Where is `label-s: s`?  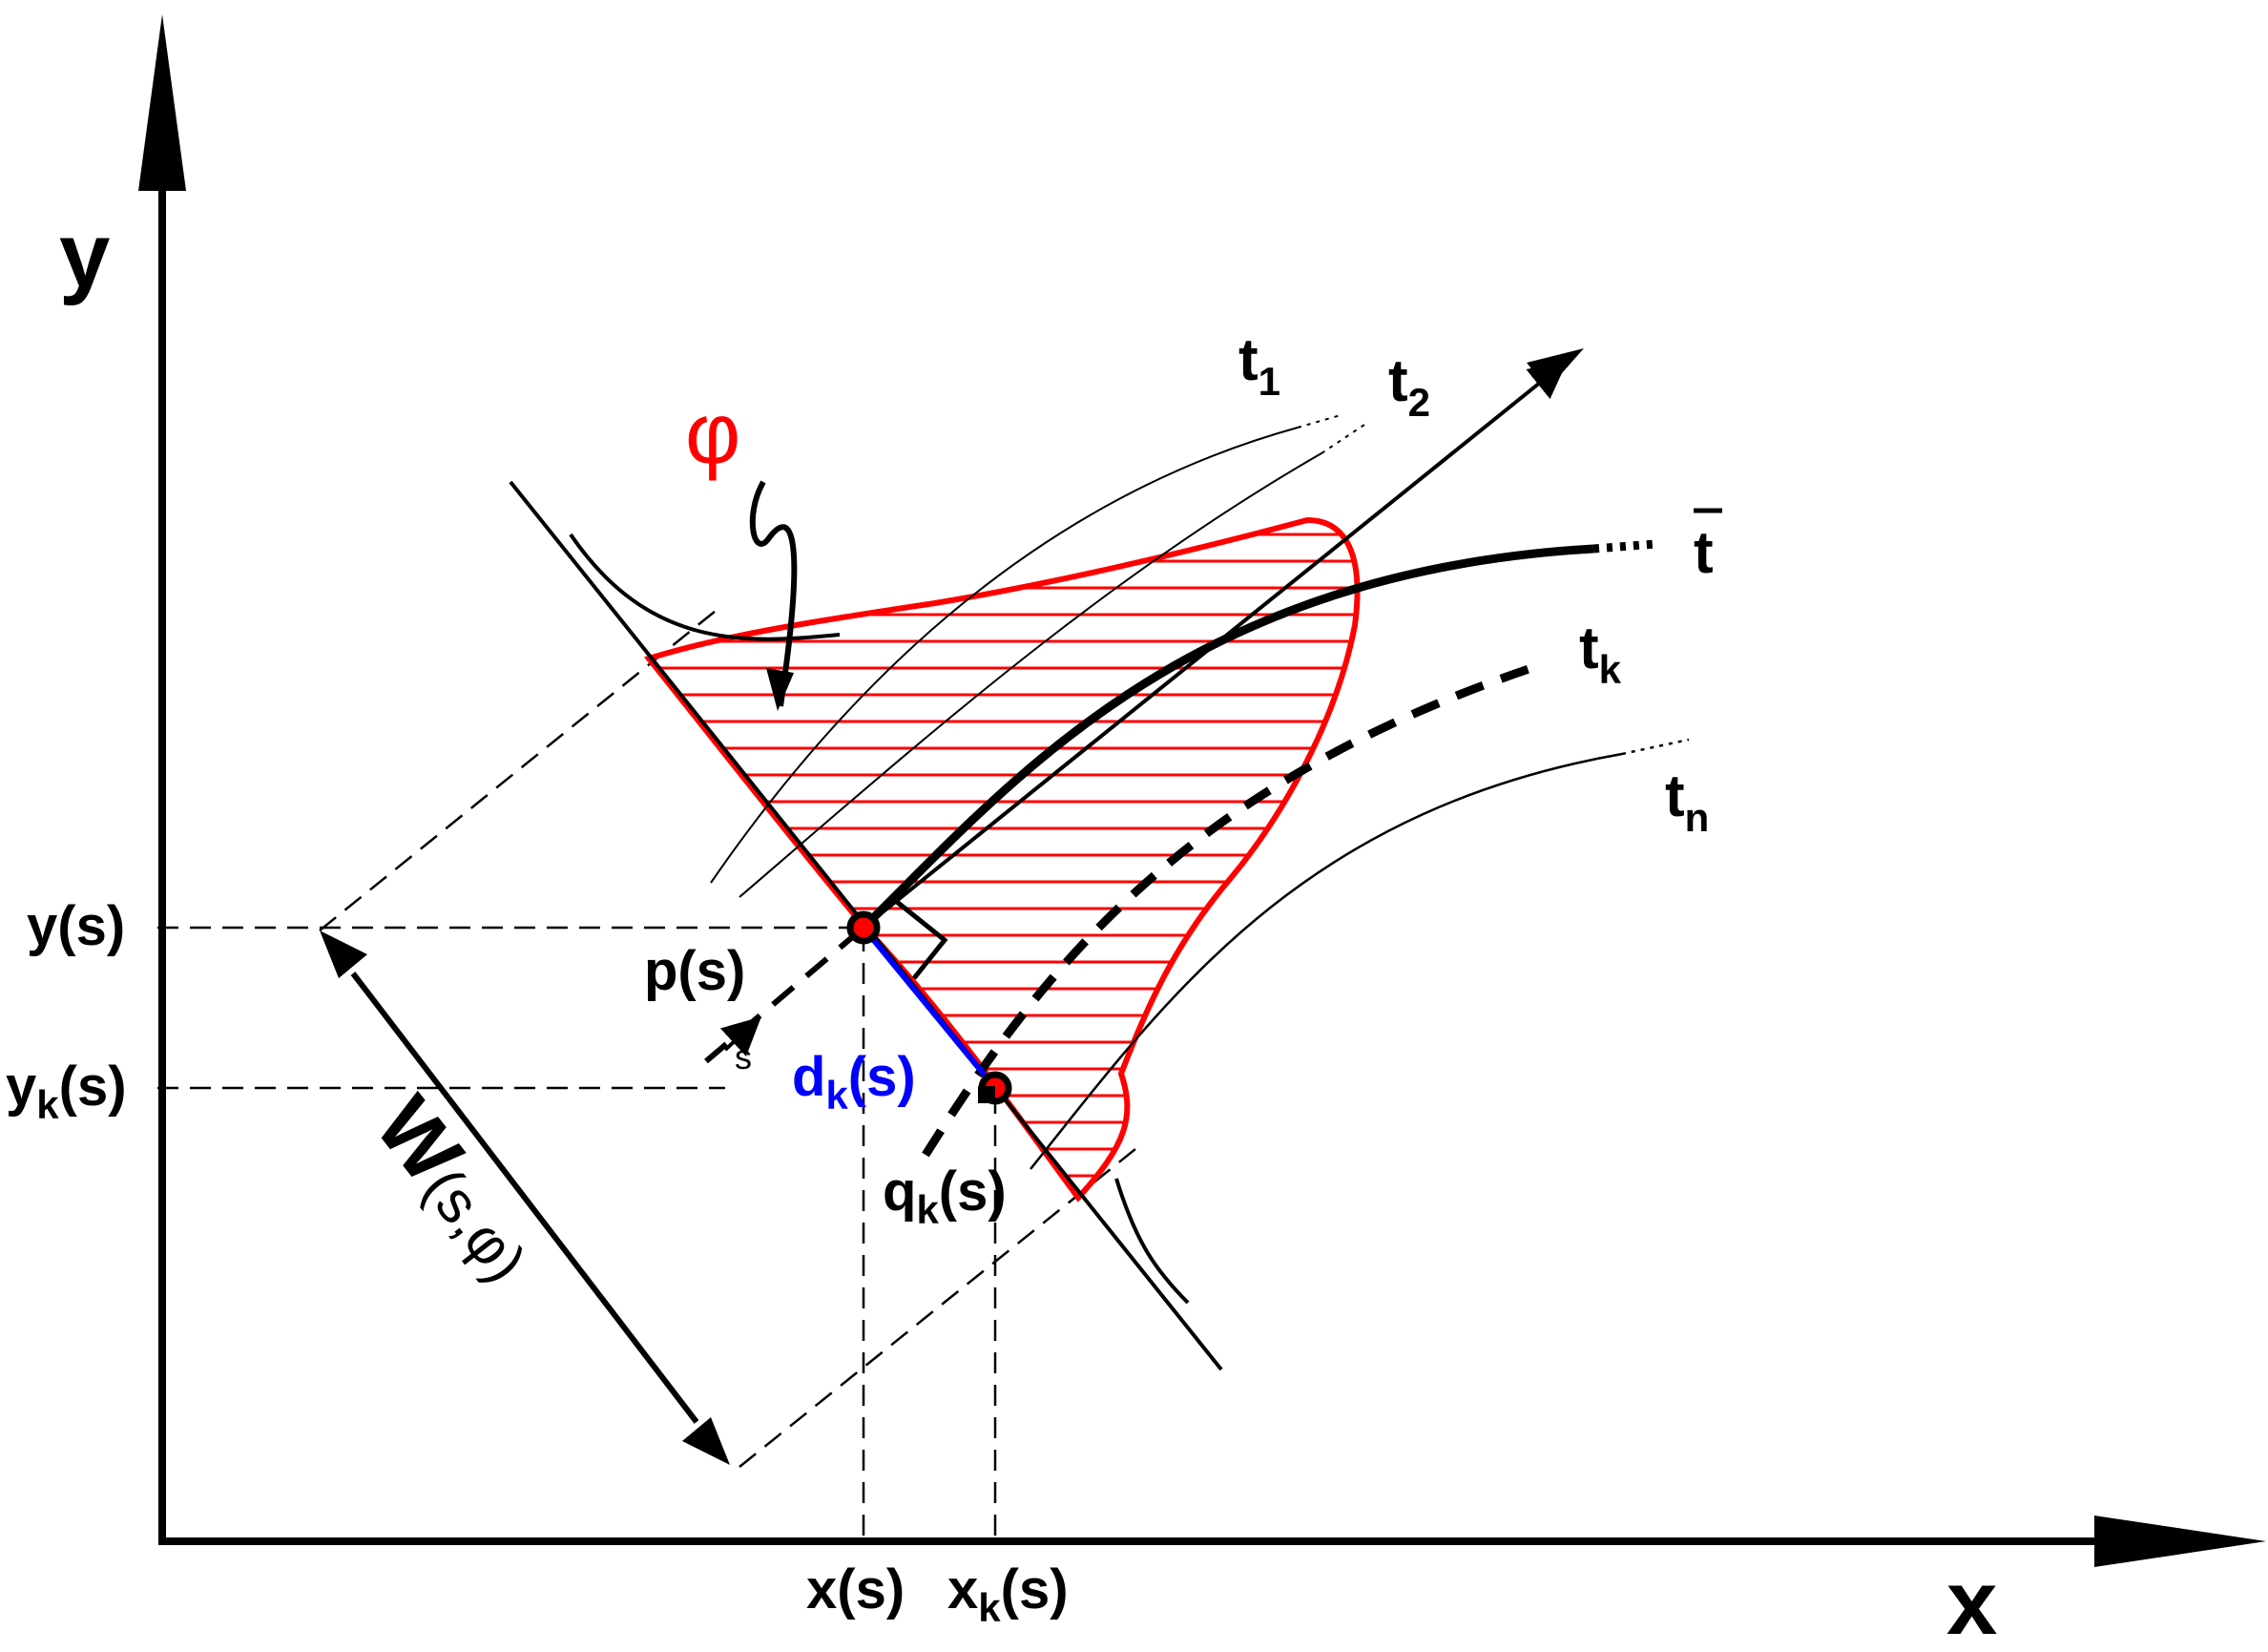 label-s: s is located at coordinates (743, 1057).